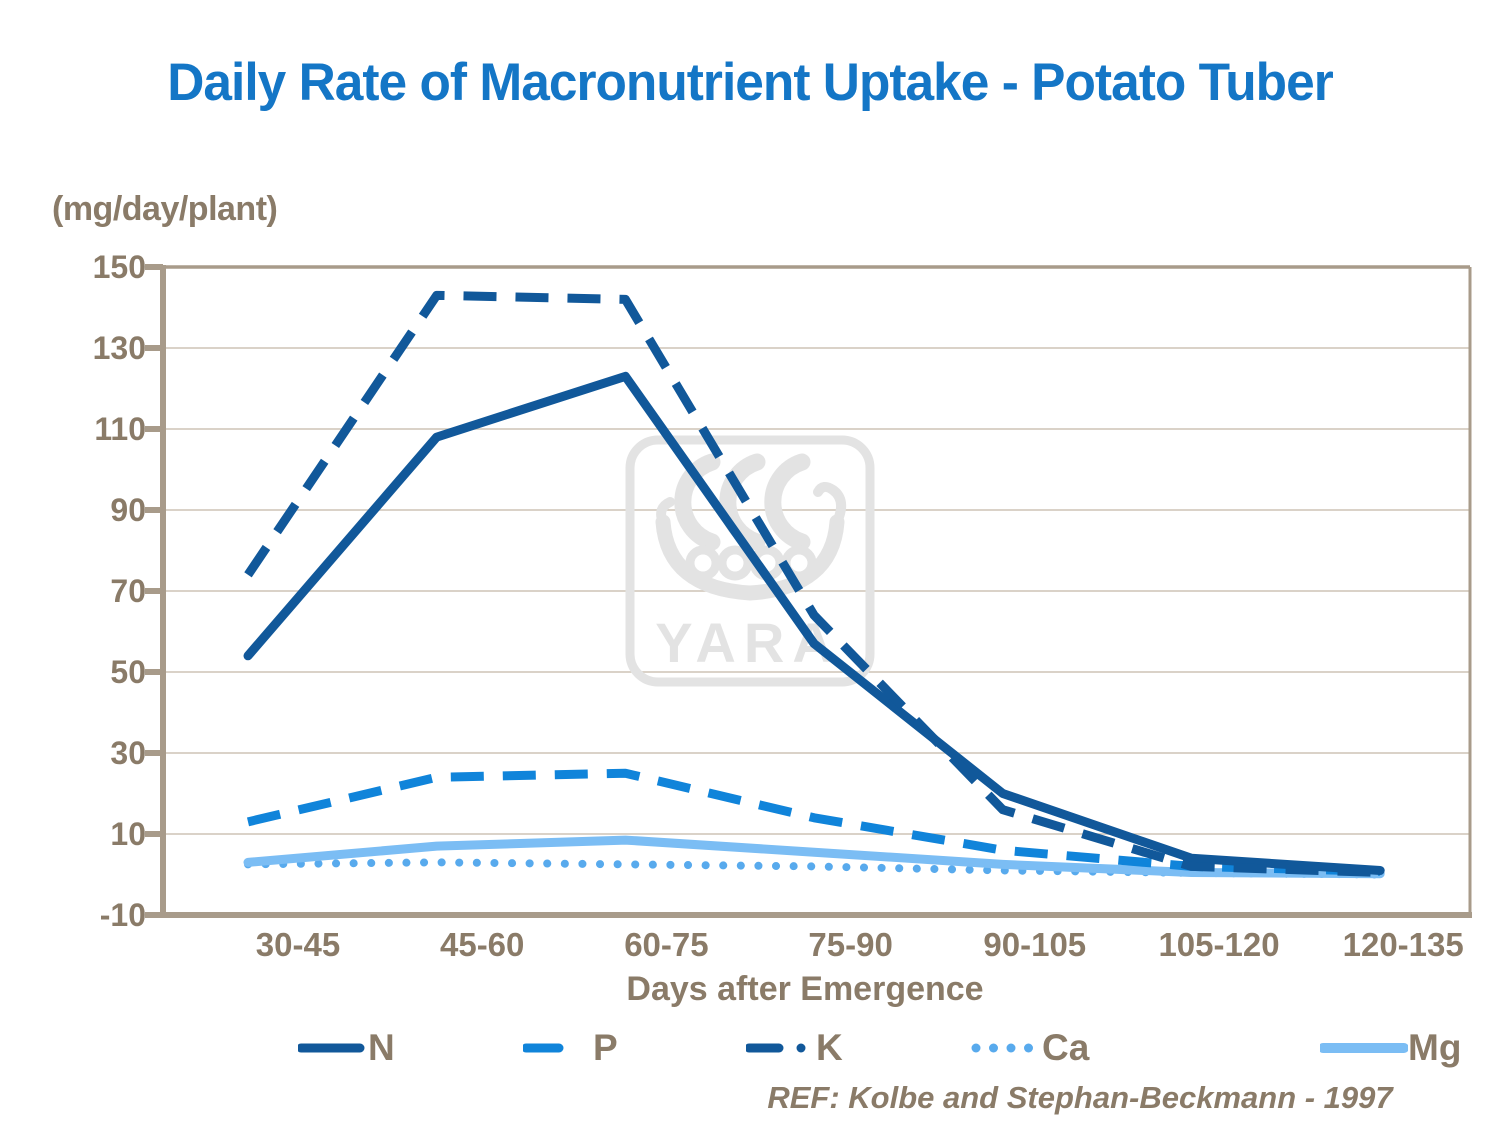  Describe the element at coordinates (1080, 1097) in the screenshot. I see `reference-note: REF: Kolbe and Stephan-Beckmann - 1997` at that location.